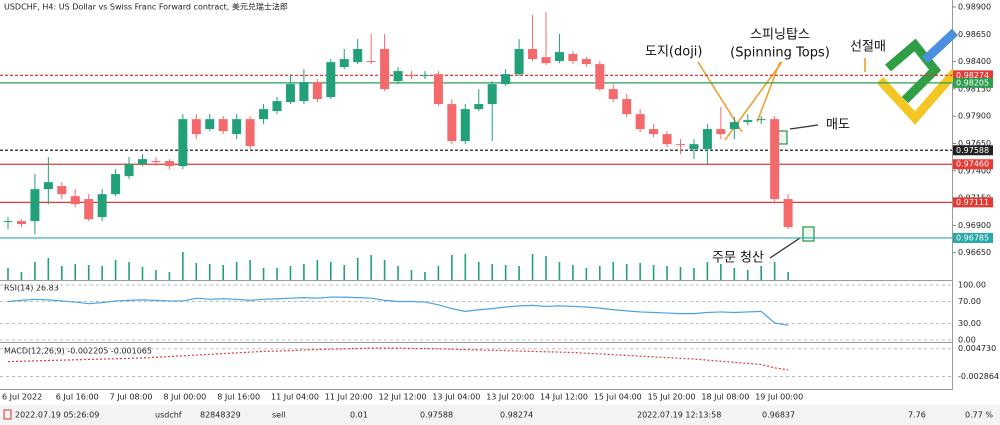  What do you see at coordinates (672, 397) in the screenshot?
I see `x-tick-label: 15 Jul 20:00` at bounding box center [672, 397].